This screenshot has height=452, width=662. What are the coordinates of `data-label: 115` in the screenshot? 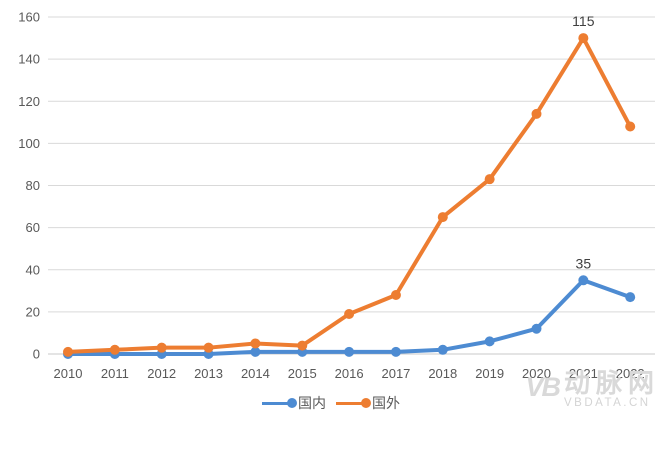 It's located at (583, 21).